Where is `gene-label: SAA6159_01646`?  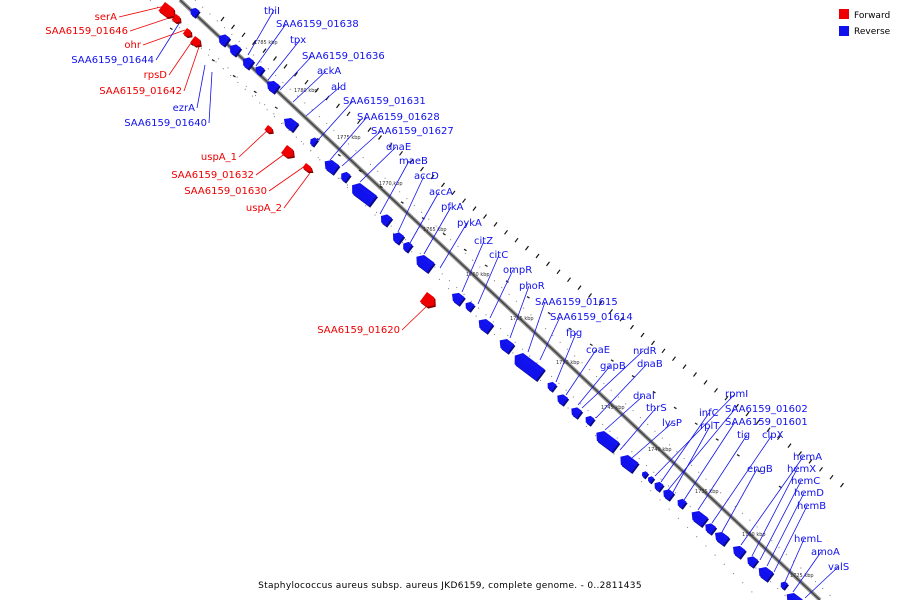 gene-label: SAA6159_01646 is located at coordinates (86, 31).